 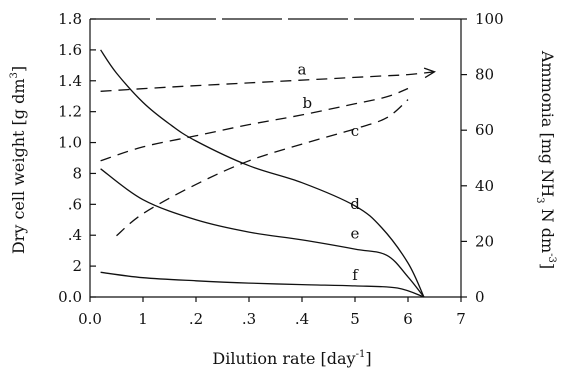 What do you see at coordinates (307, 103) in the screenshot?
I see `curve-label-b: b` at bounding box center [307, 103].